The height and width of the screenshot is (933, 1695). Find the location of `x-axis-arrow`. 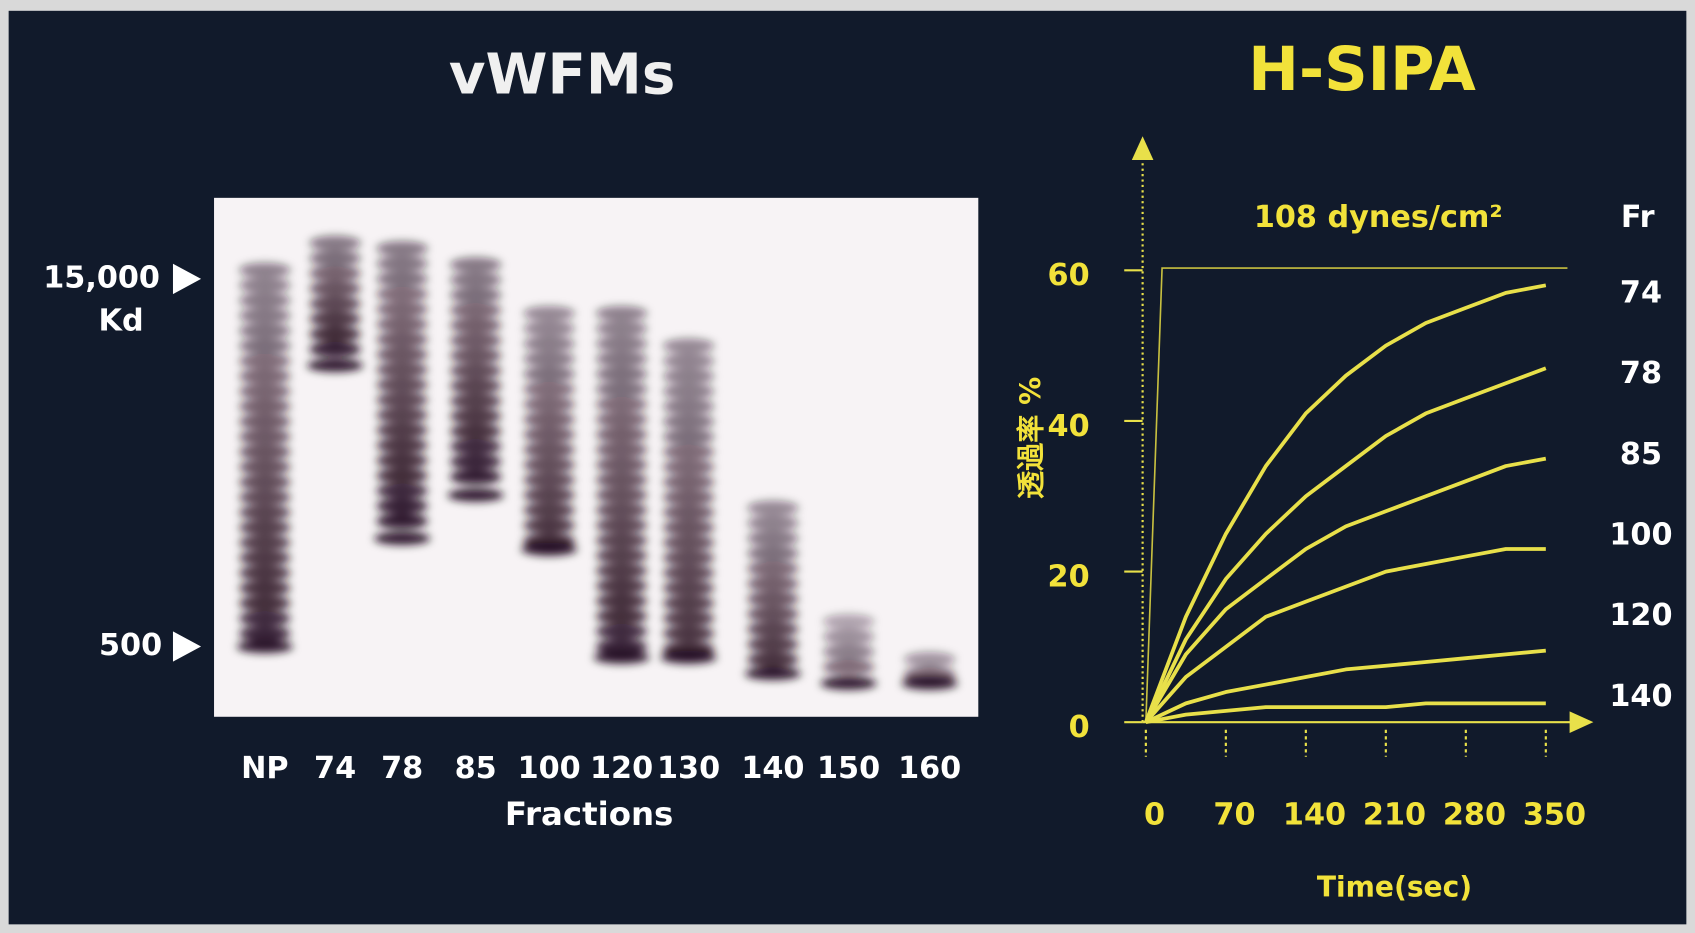

x-axis-arrow is located at coordinates (1581, 722).